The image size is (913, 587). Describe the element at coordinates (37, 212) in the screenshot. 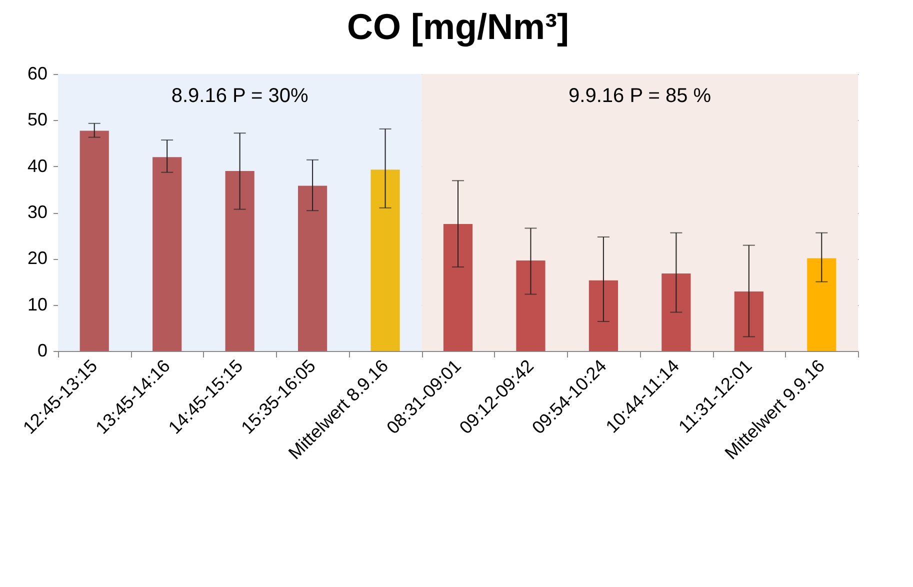

I see `y-tick-label: 30` at that location.